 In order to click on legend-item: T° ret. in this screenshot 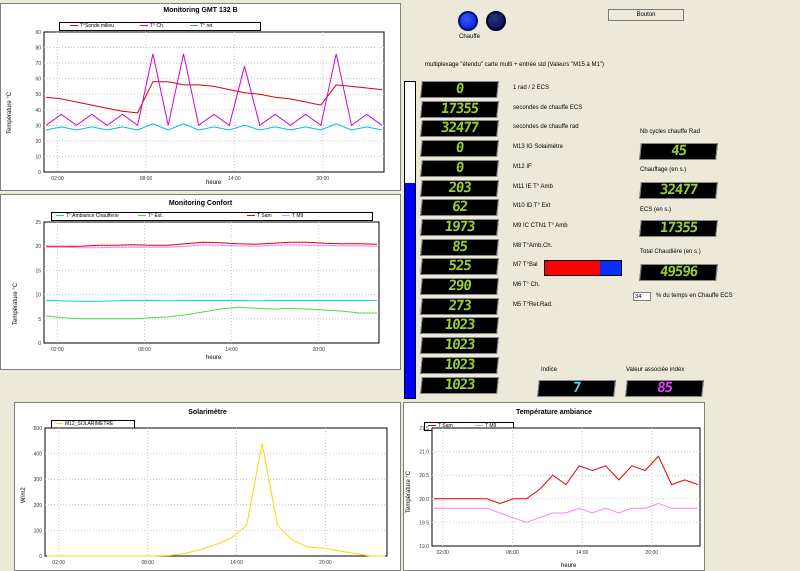, I will do `click(202, 26)`.